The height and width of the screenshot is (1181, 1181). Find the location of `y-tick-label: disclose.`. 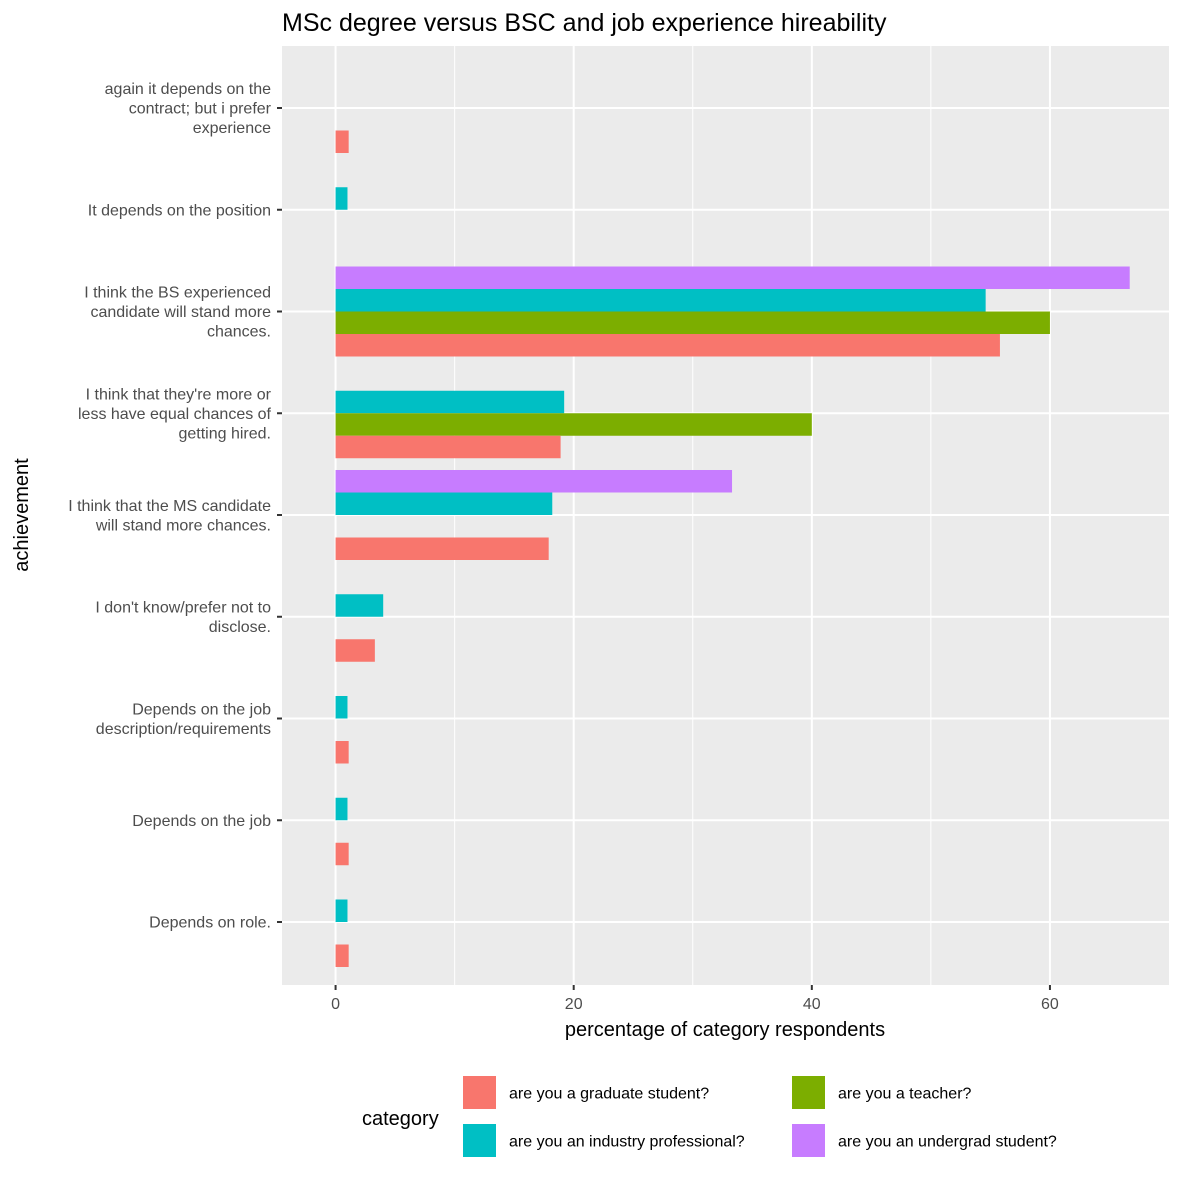

y-tick-label: disclose. is located at coordinates (240, 627).